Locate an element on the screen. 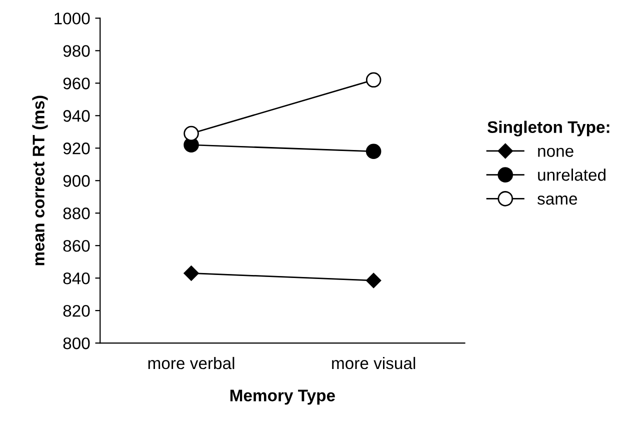 The height and width of the screenshot is (423, 618). legend-title: Singleton Type: is located at coordinates (549, 128).